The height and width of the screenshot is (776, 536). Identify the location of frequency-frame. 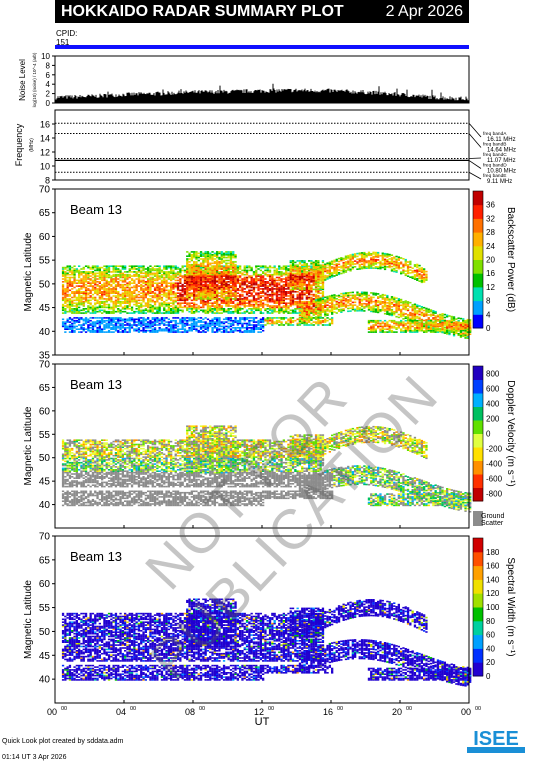
(262, 145).